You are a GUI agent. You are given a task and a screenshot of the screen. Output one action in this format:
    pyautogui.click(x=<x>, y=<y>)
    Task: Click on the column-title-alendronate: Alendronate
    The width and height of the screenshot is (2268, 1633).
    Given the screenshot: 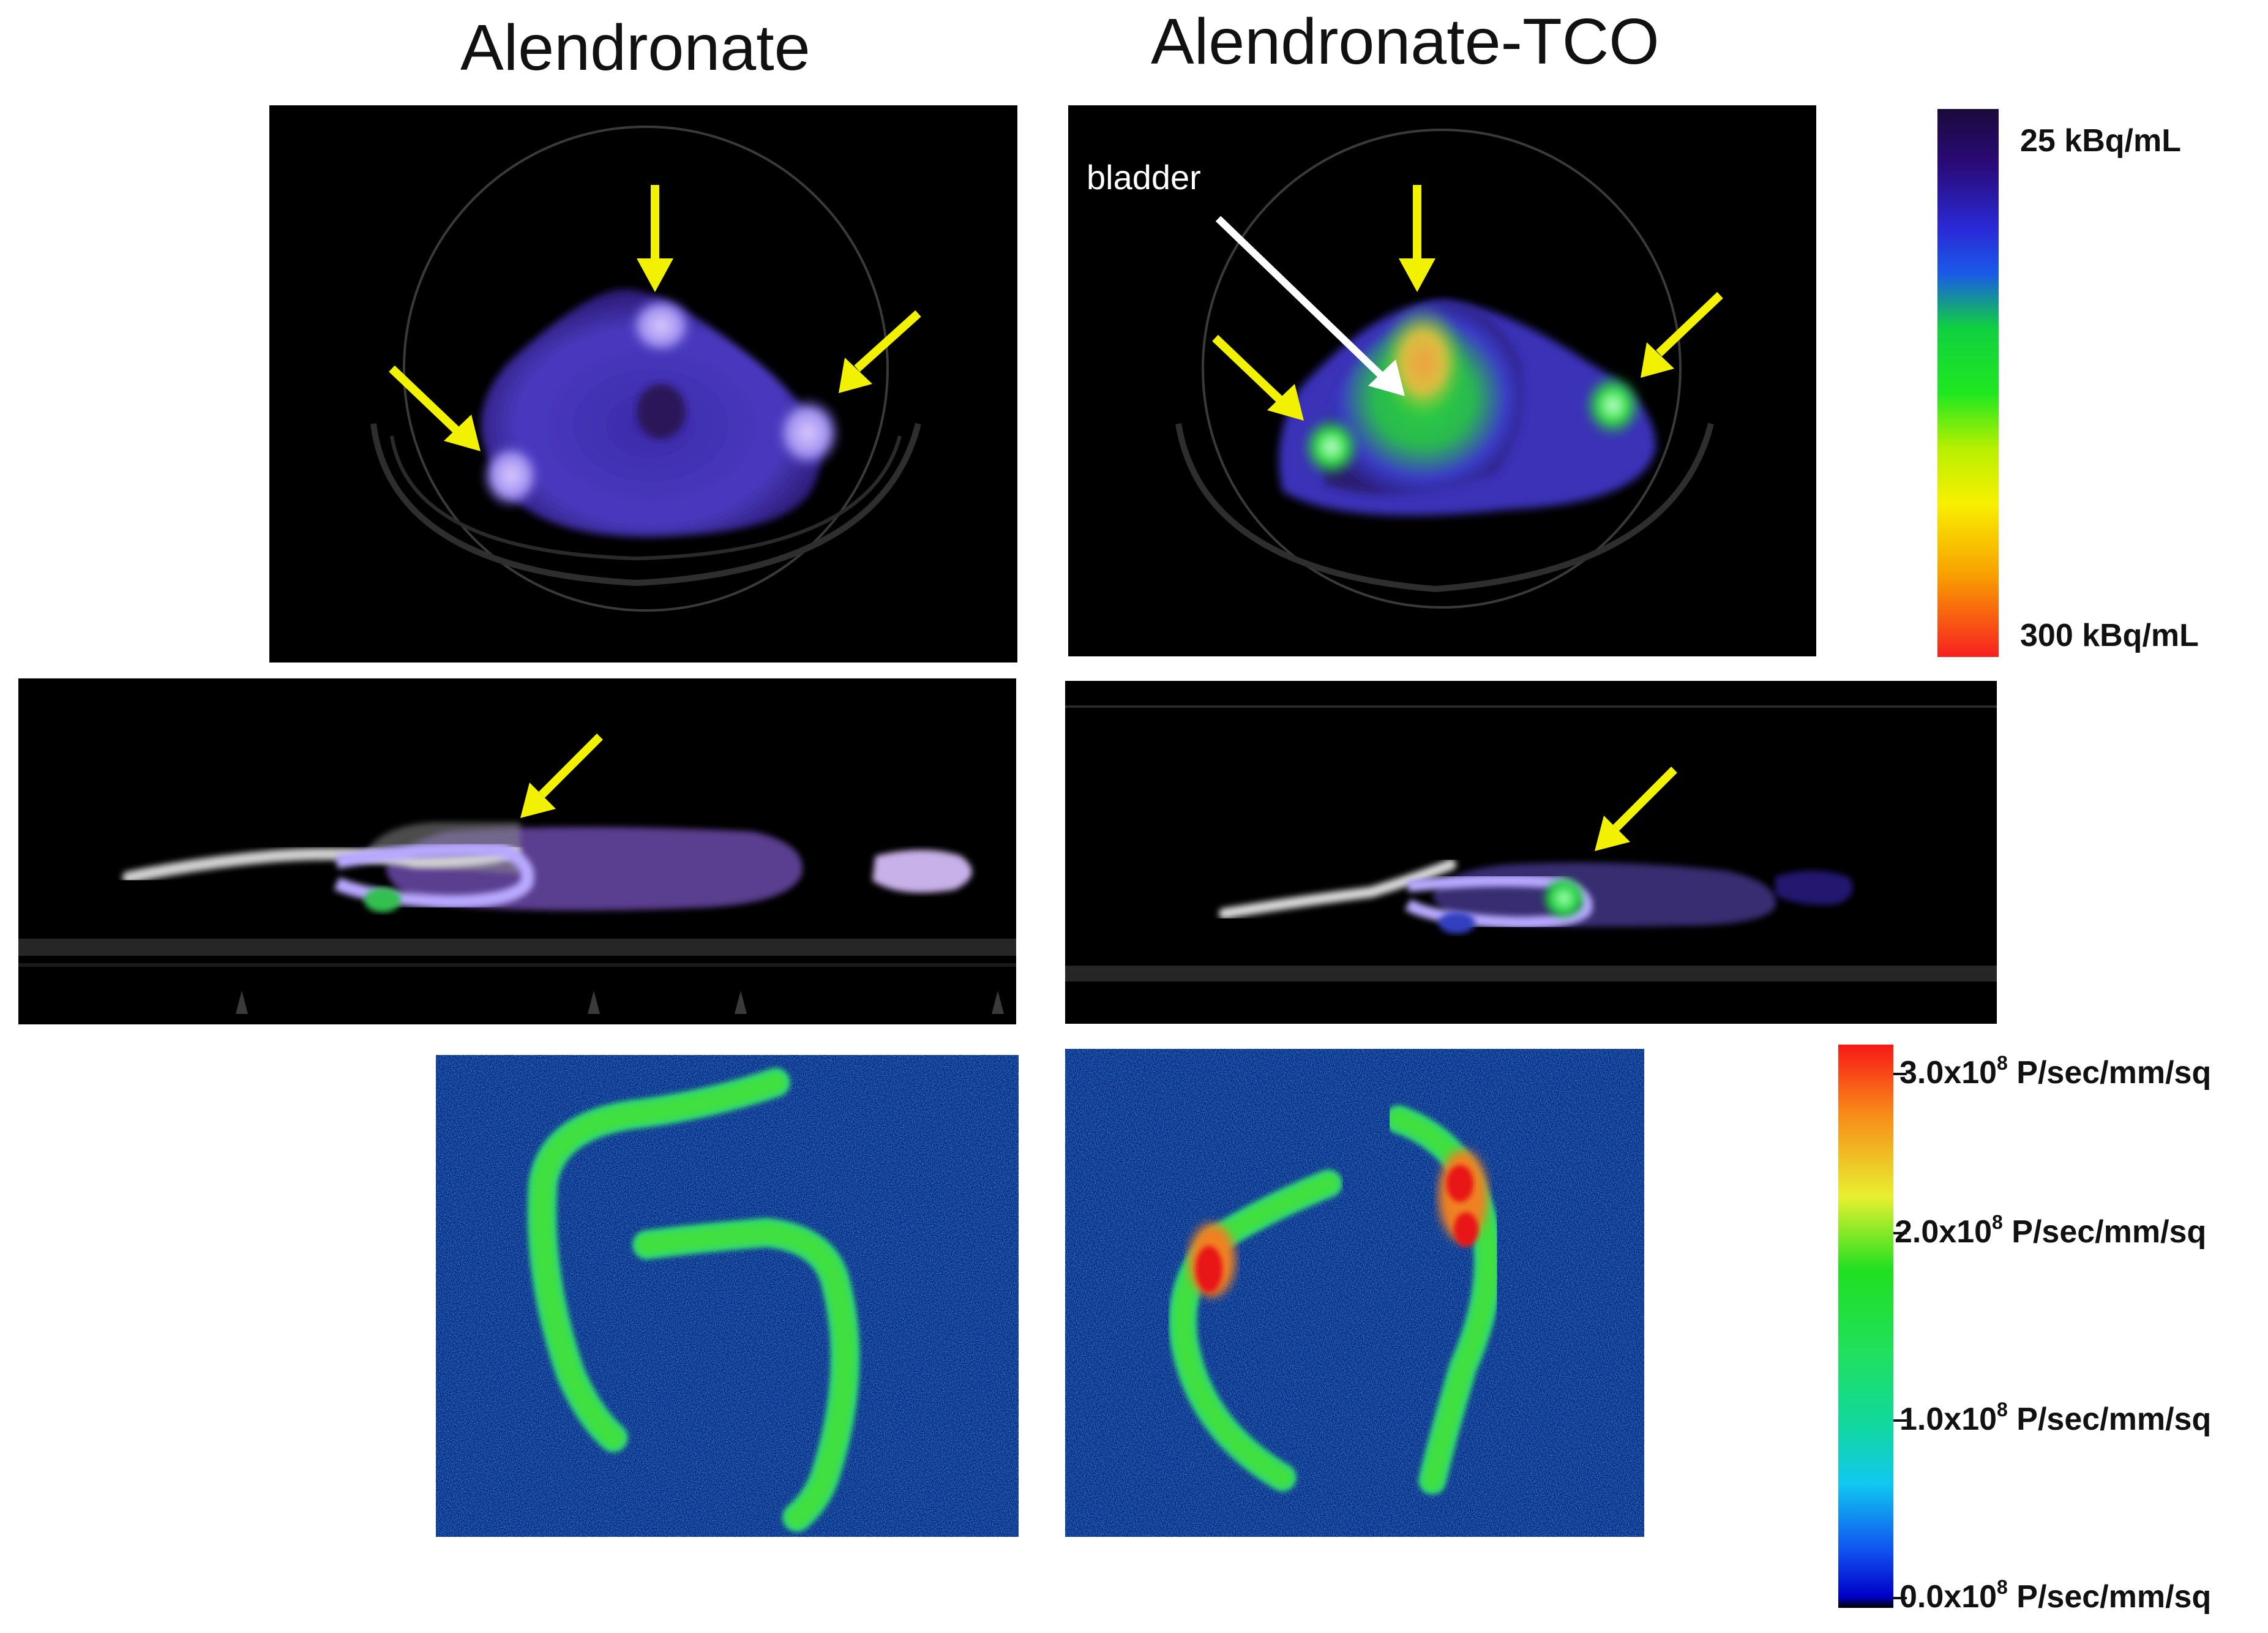 What is the action you would take?
    pyautogui.click(x=635, y=48)
    